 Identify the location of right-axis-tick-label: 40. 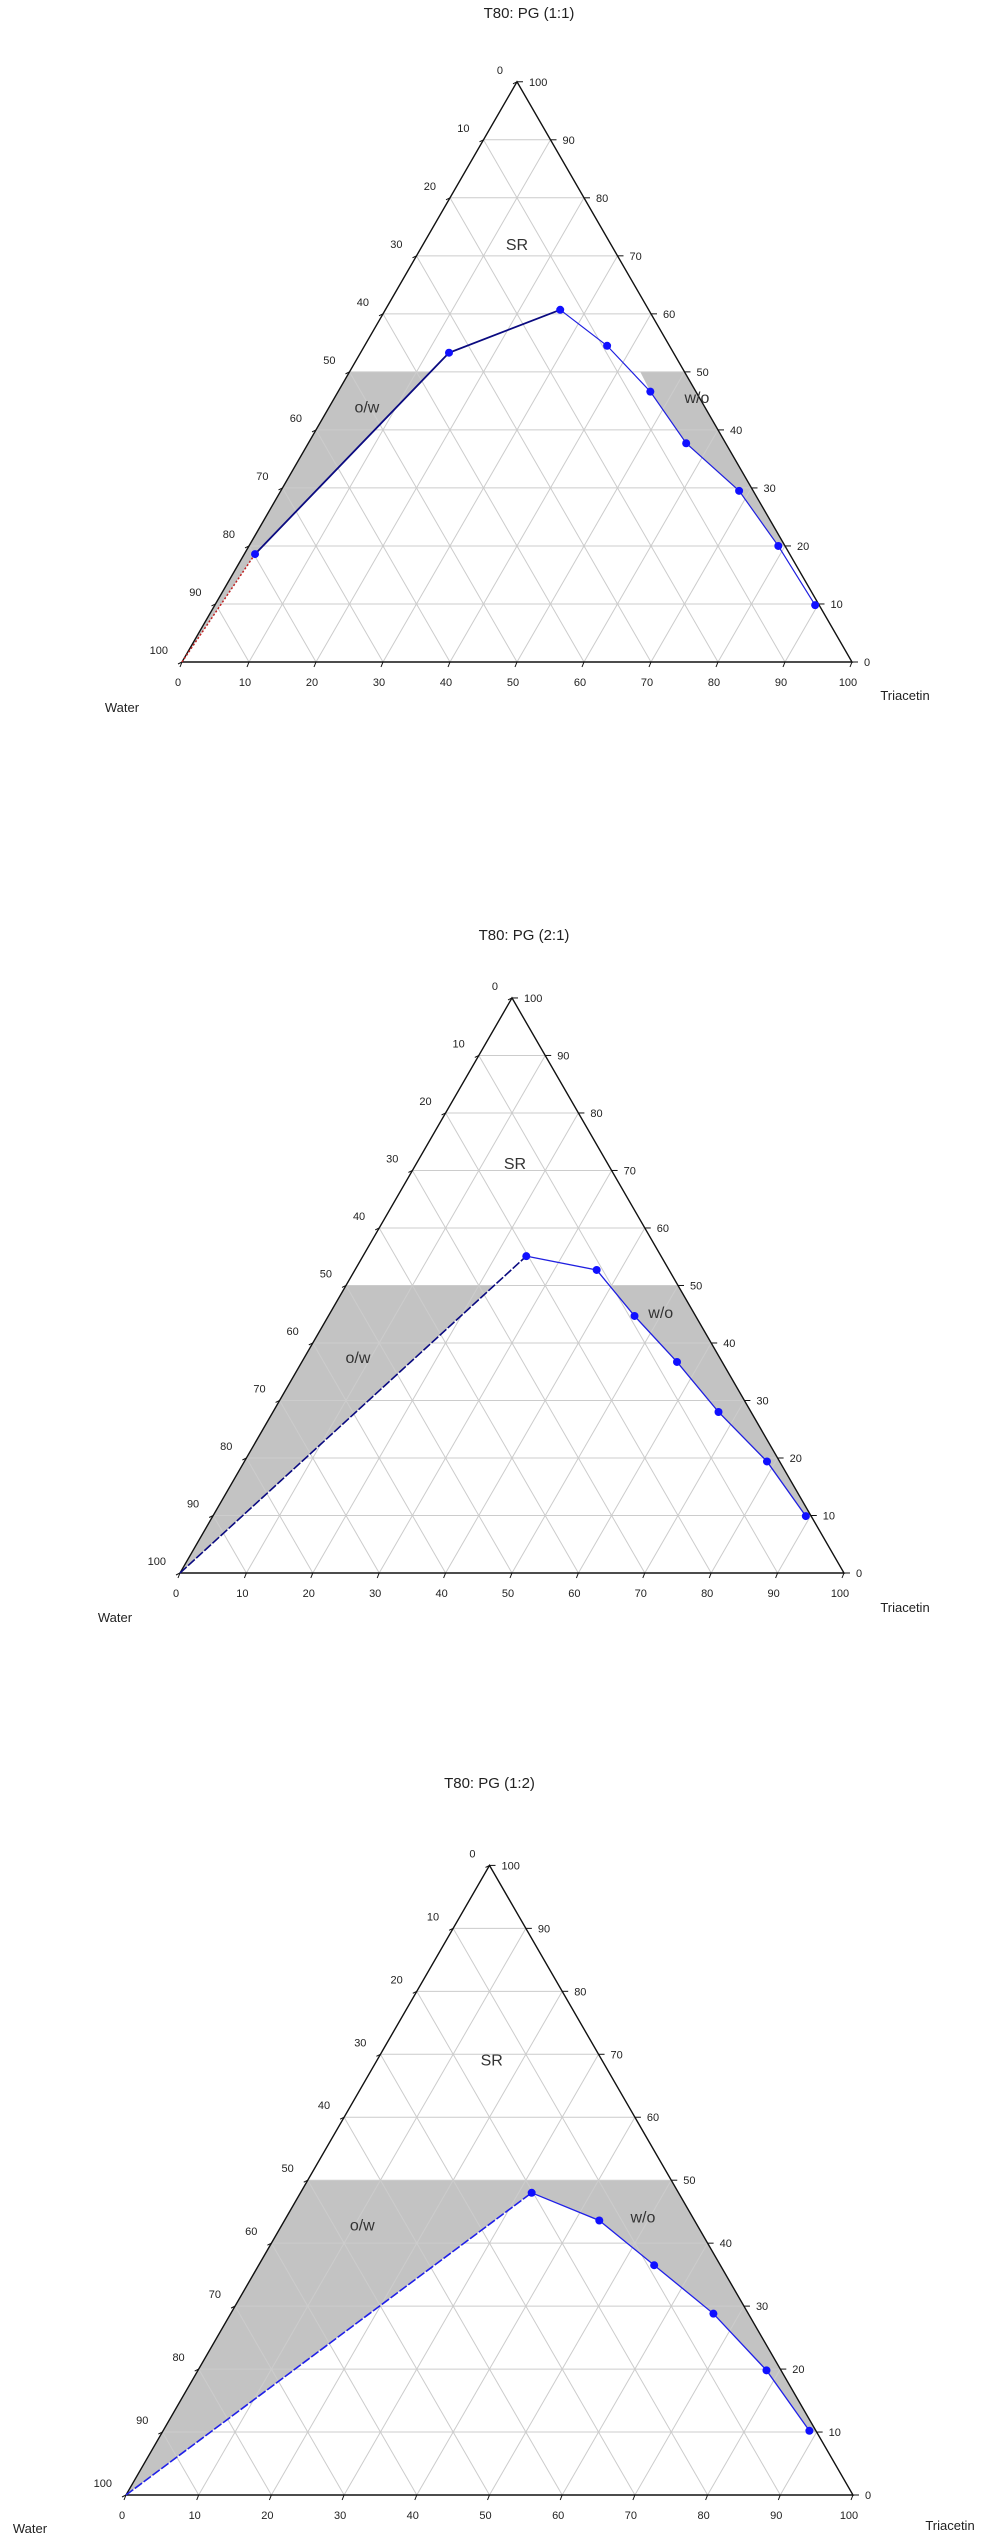
(736, 431).